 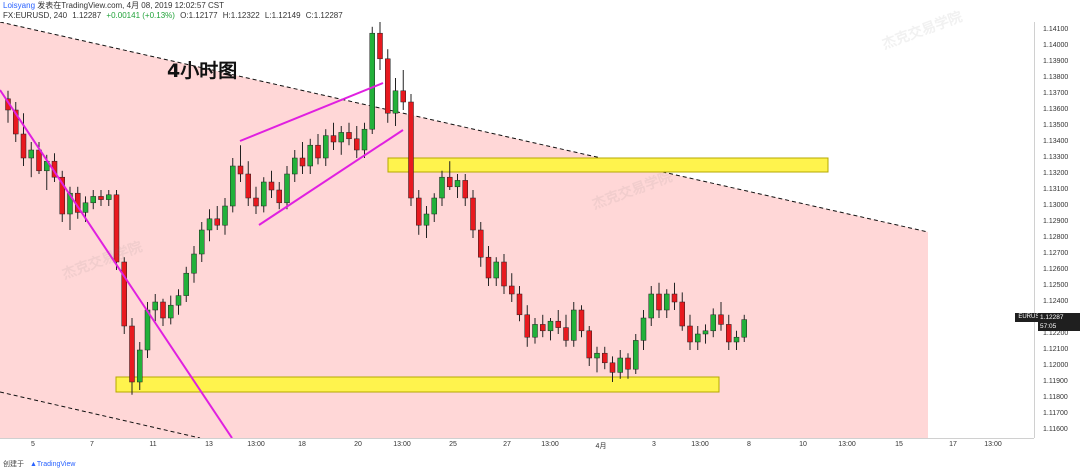 I want to click on time-tick-label: 7, so click(x=92, y=444).